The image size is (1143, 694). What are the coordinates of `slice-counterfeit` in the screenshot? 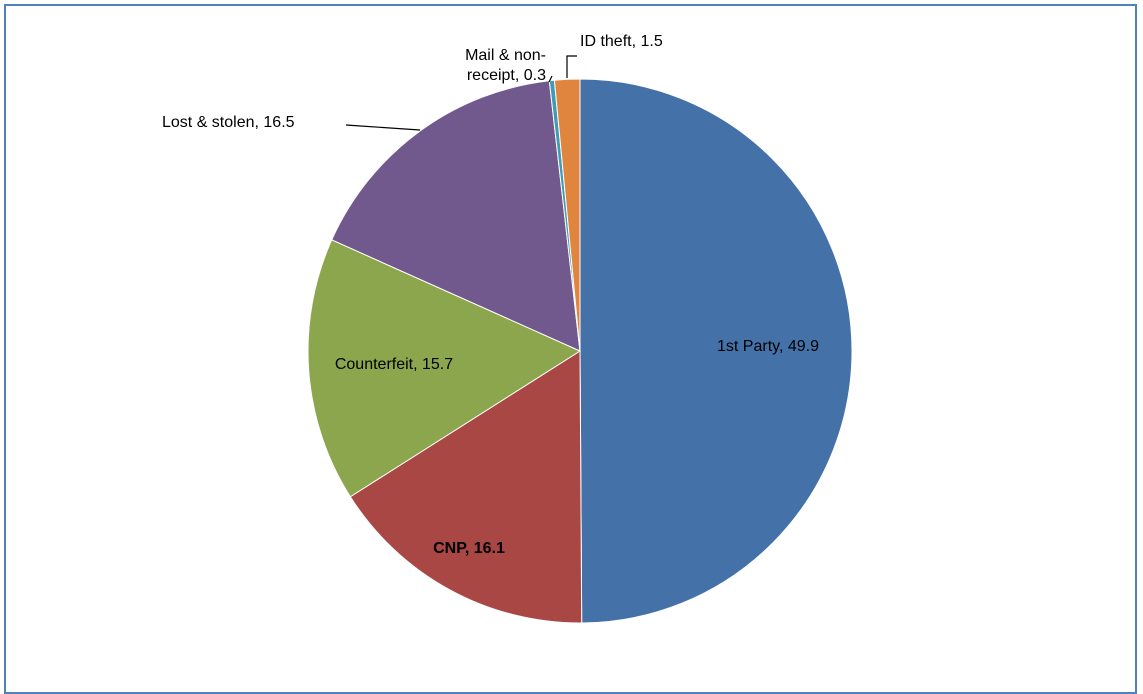 It's located at (444, 368).